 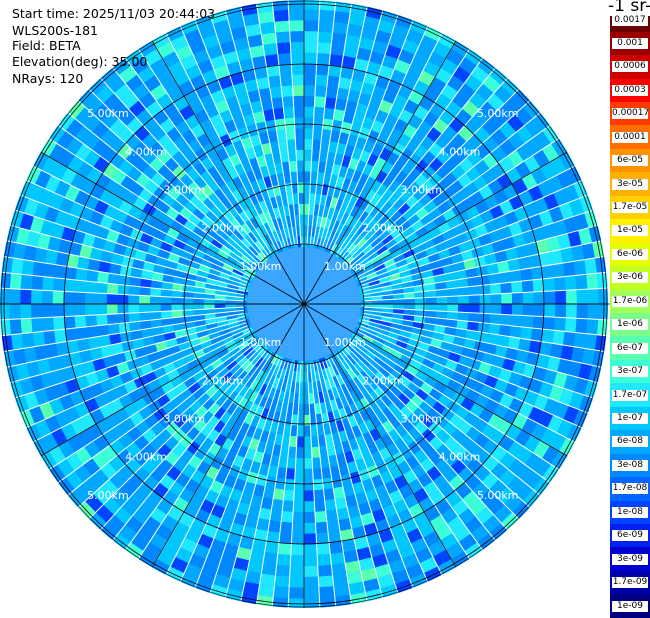 I want to click on range-ring-label: 2.00km, so click(x=383, y=380).